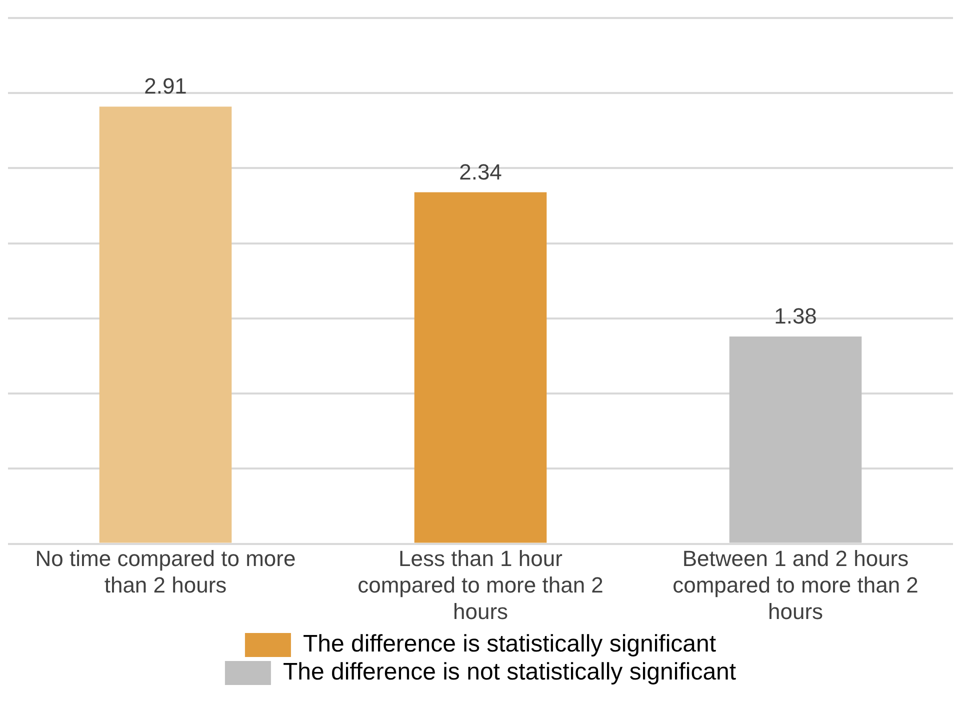 The width and height of the screenshot is (961, 703). I want to click on legend-label: The difference is not statistically significant, so click(509, 672).